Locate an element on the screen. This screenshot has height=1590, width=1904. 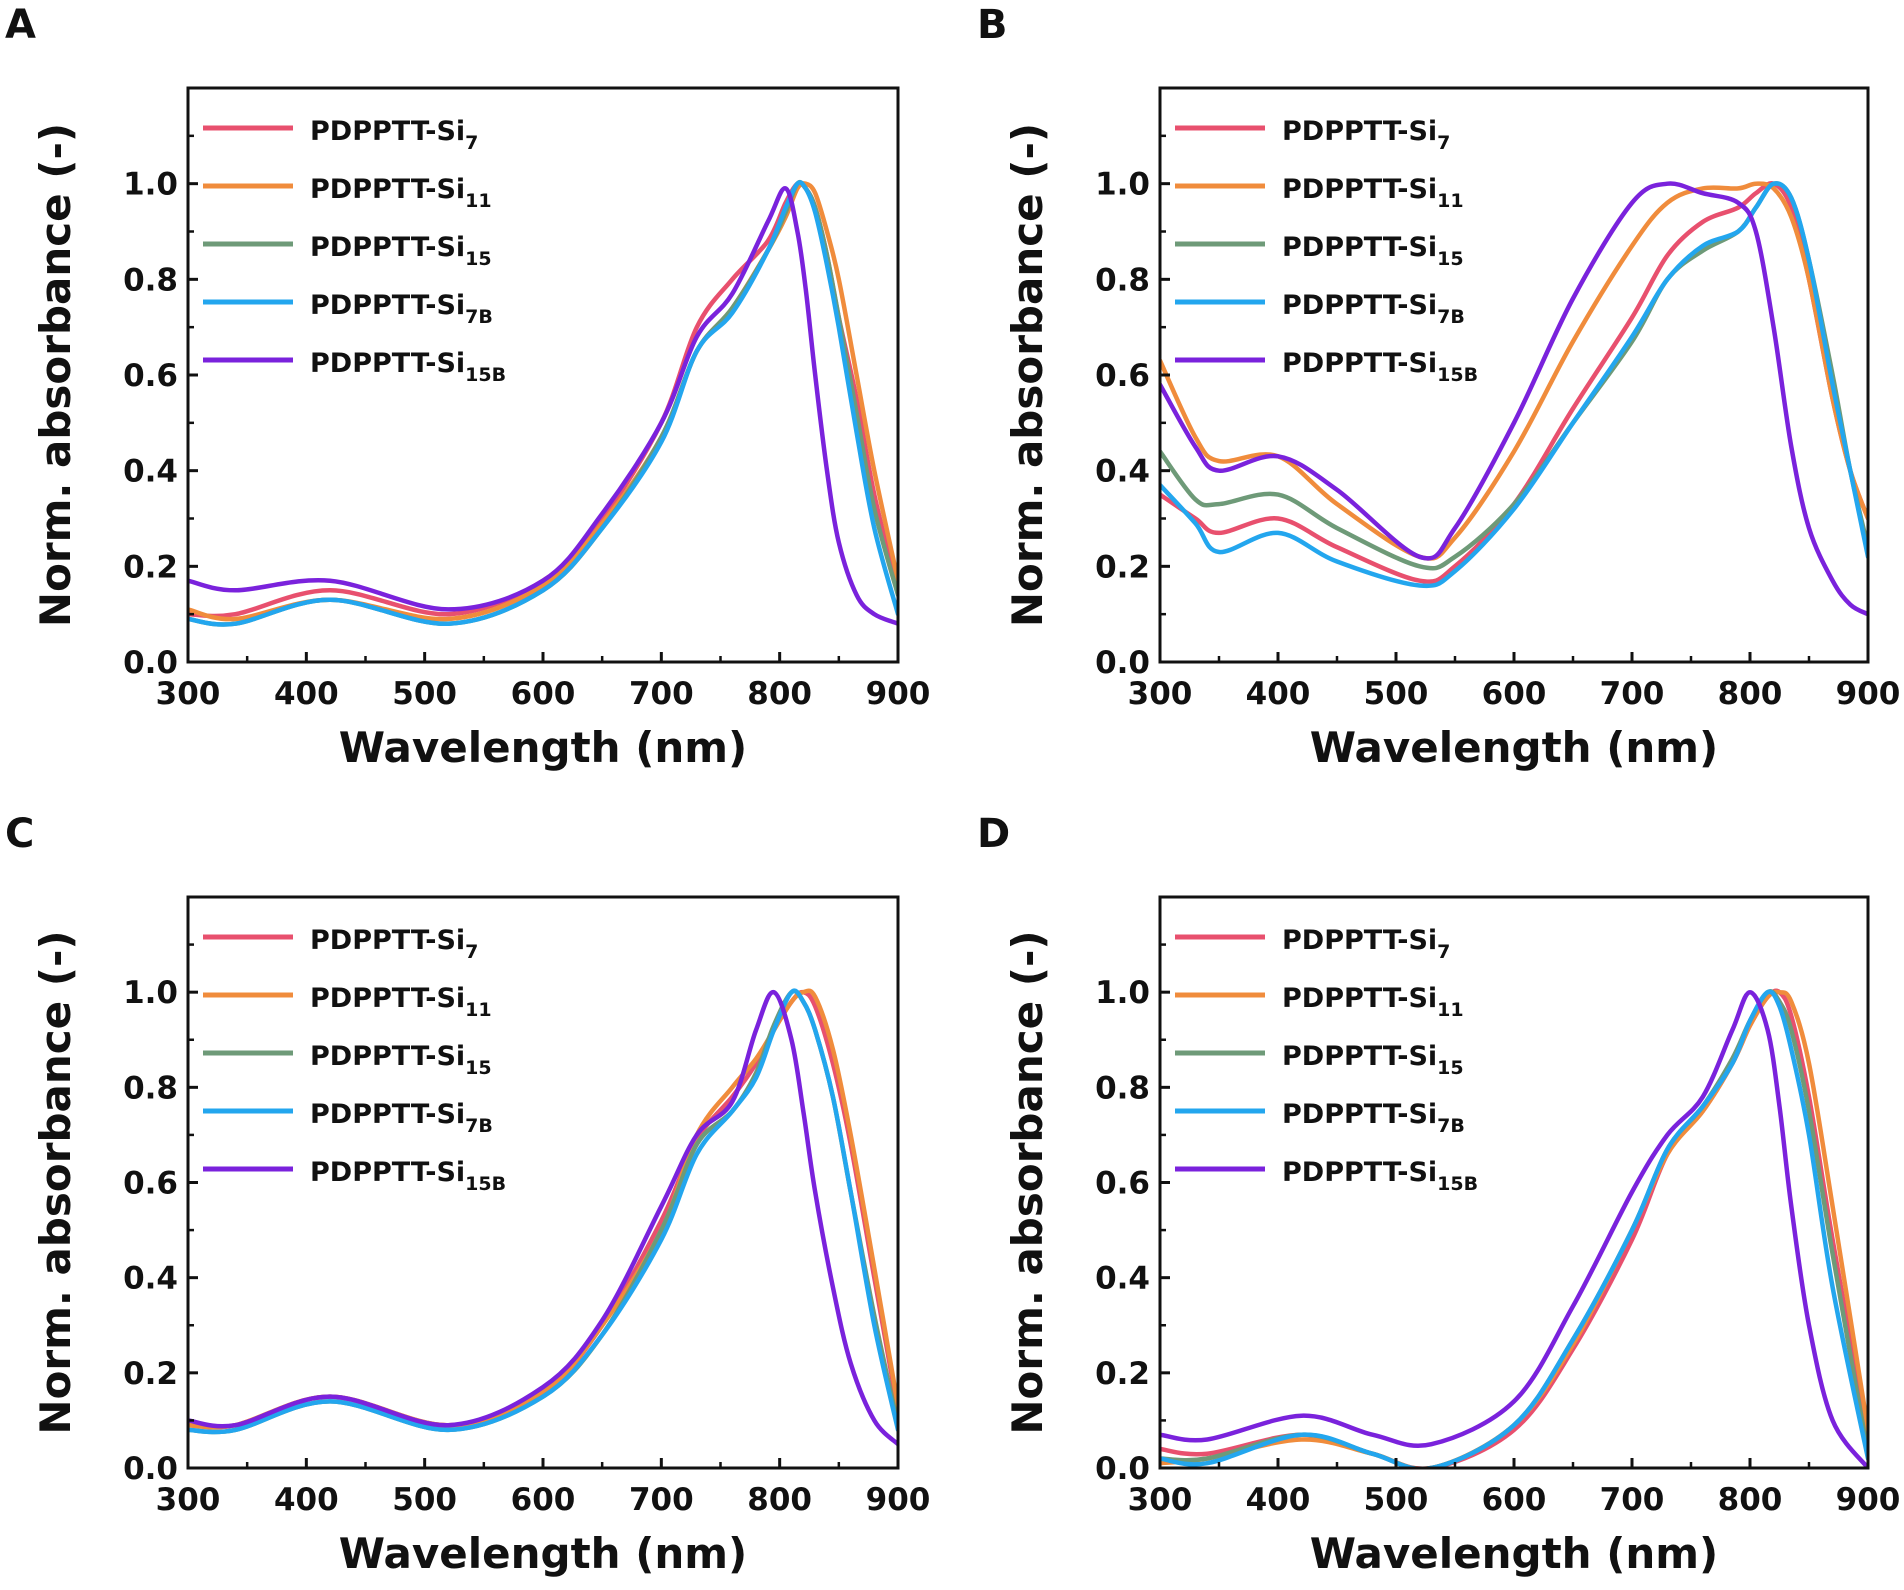
legend-label: PDPPTT-Si15B is located at coordinates (1380, 1176).